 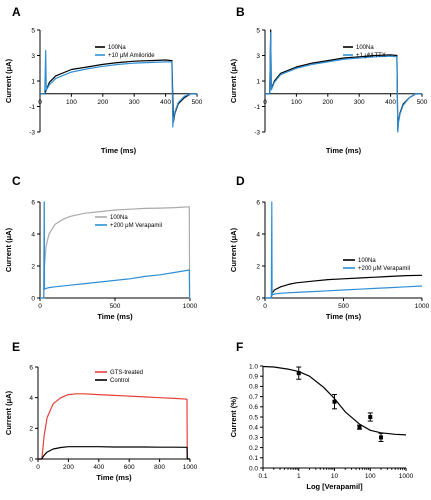 What do you see at coordinates (126, 373) in the screenshot?
I see `legend-label: GTS-treated` at bounding box center [126, 373].